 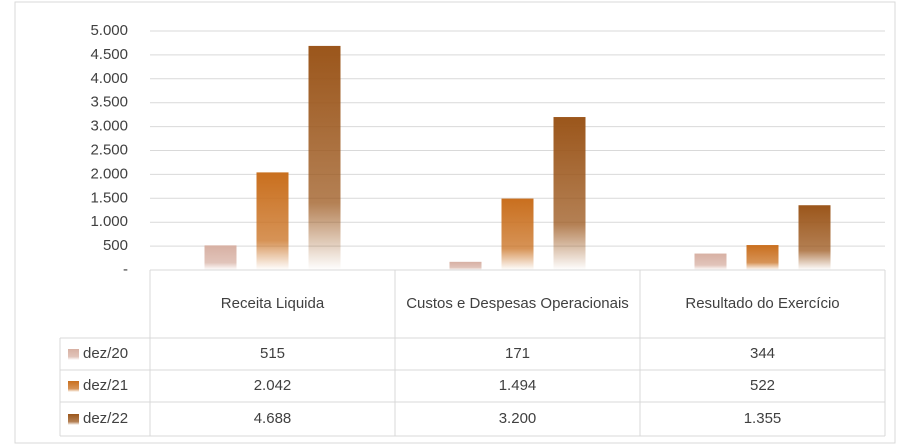 What do you see at coordinates (109, 102) in the screenshot?
I see `y-tick-label: 3.500` at bounding box center [109, 102].